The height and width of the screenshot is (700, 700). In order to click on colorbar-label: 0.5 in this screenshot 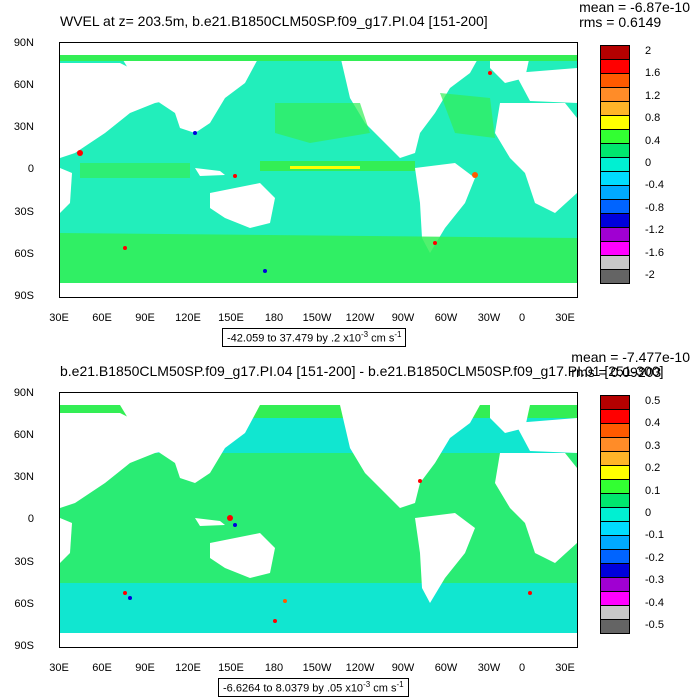, I will do `click(653, 401)`.